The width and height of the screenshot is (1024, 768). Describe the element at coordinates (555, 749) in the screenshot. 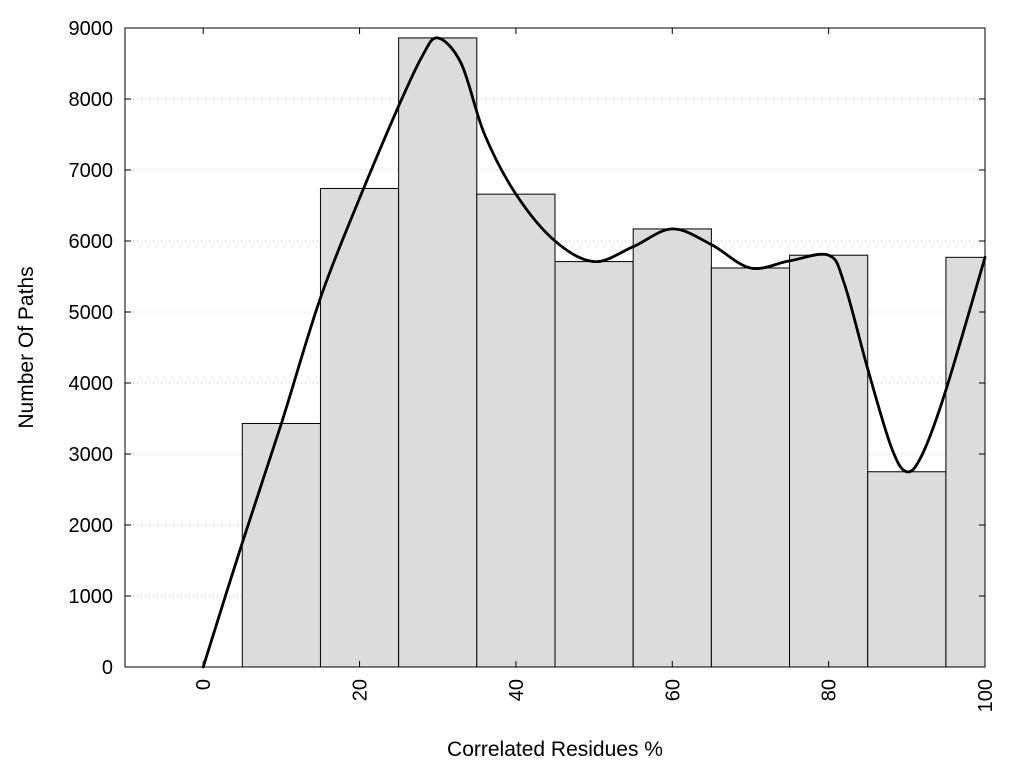

I see `x-axis-label: Correlated Residues %` at that location.